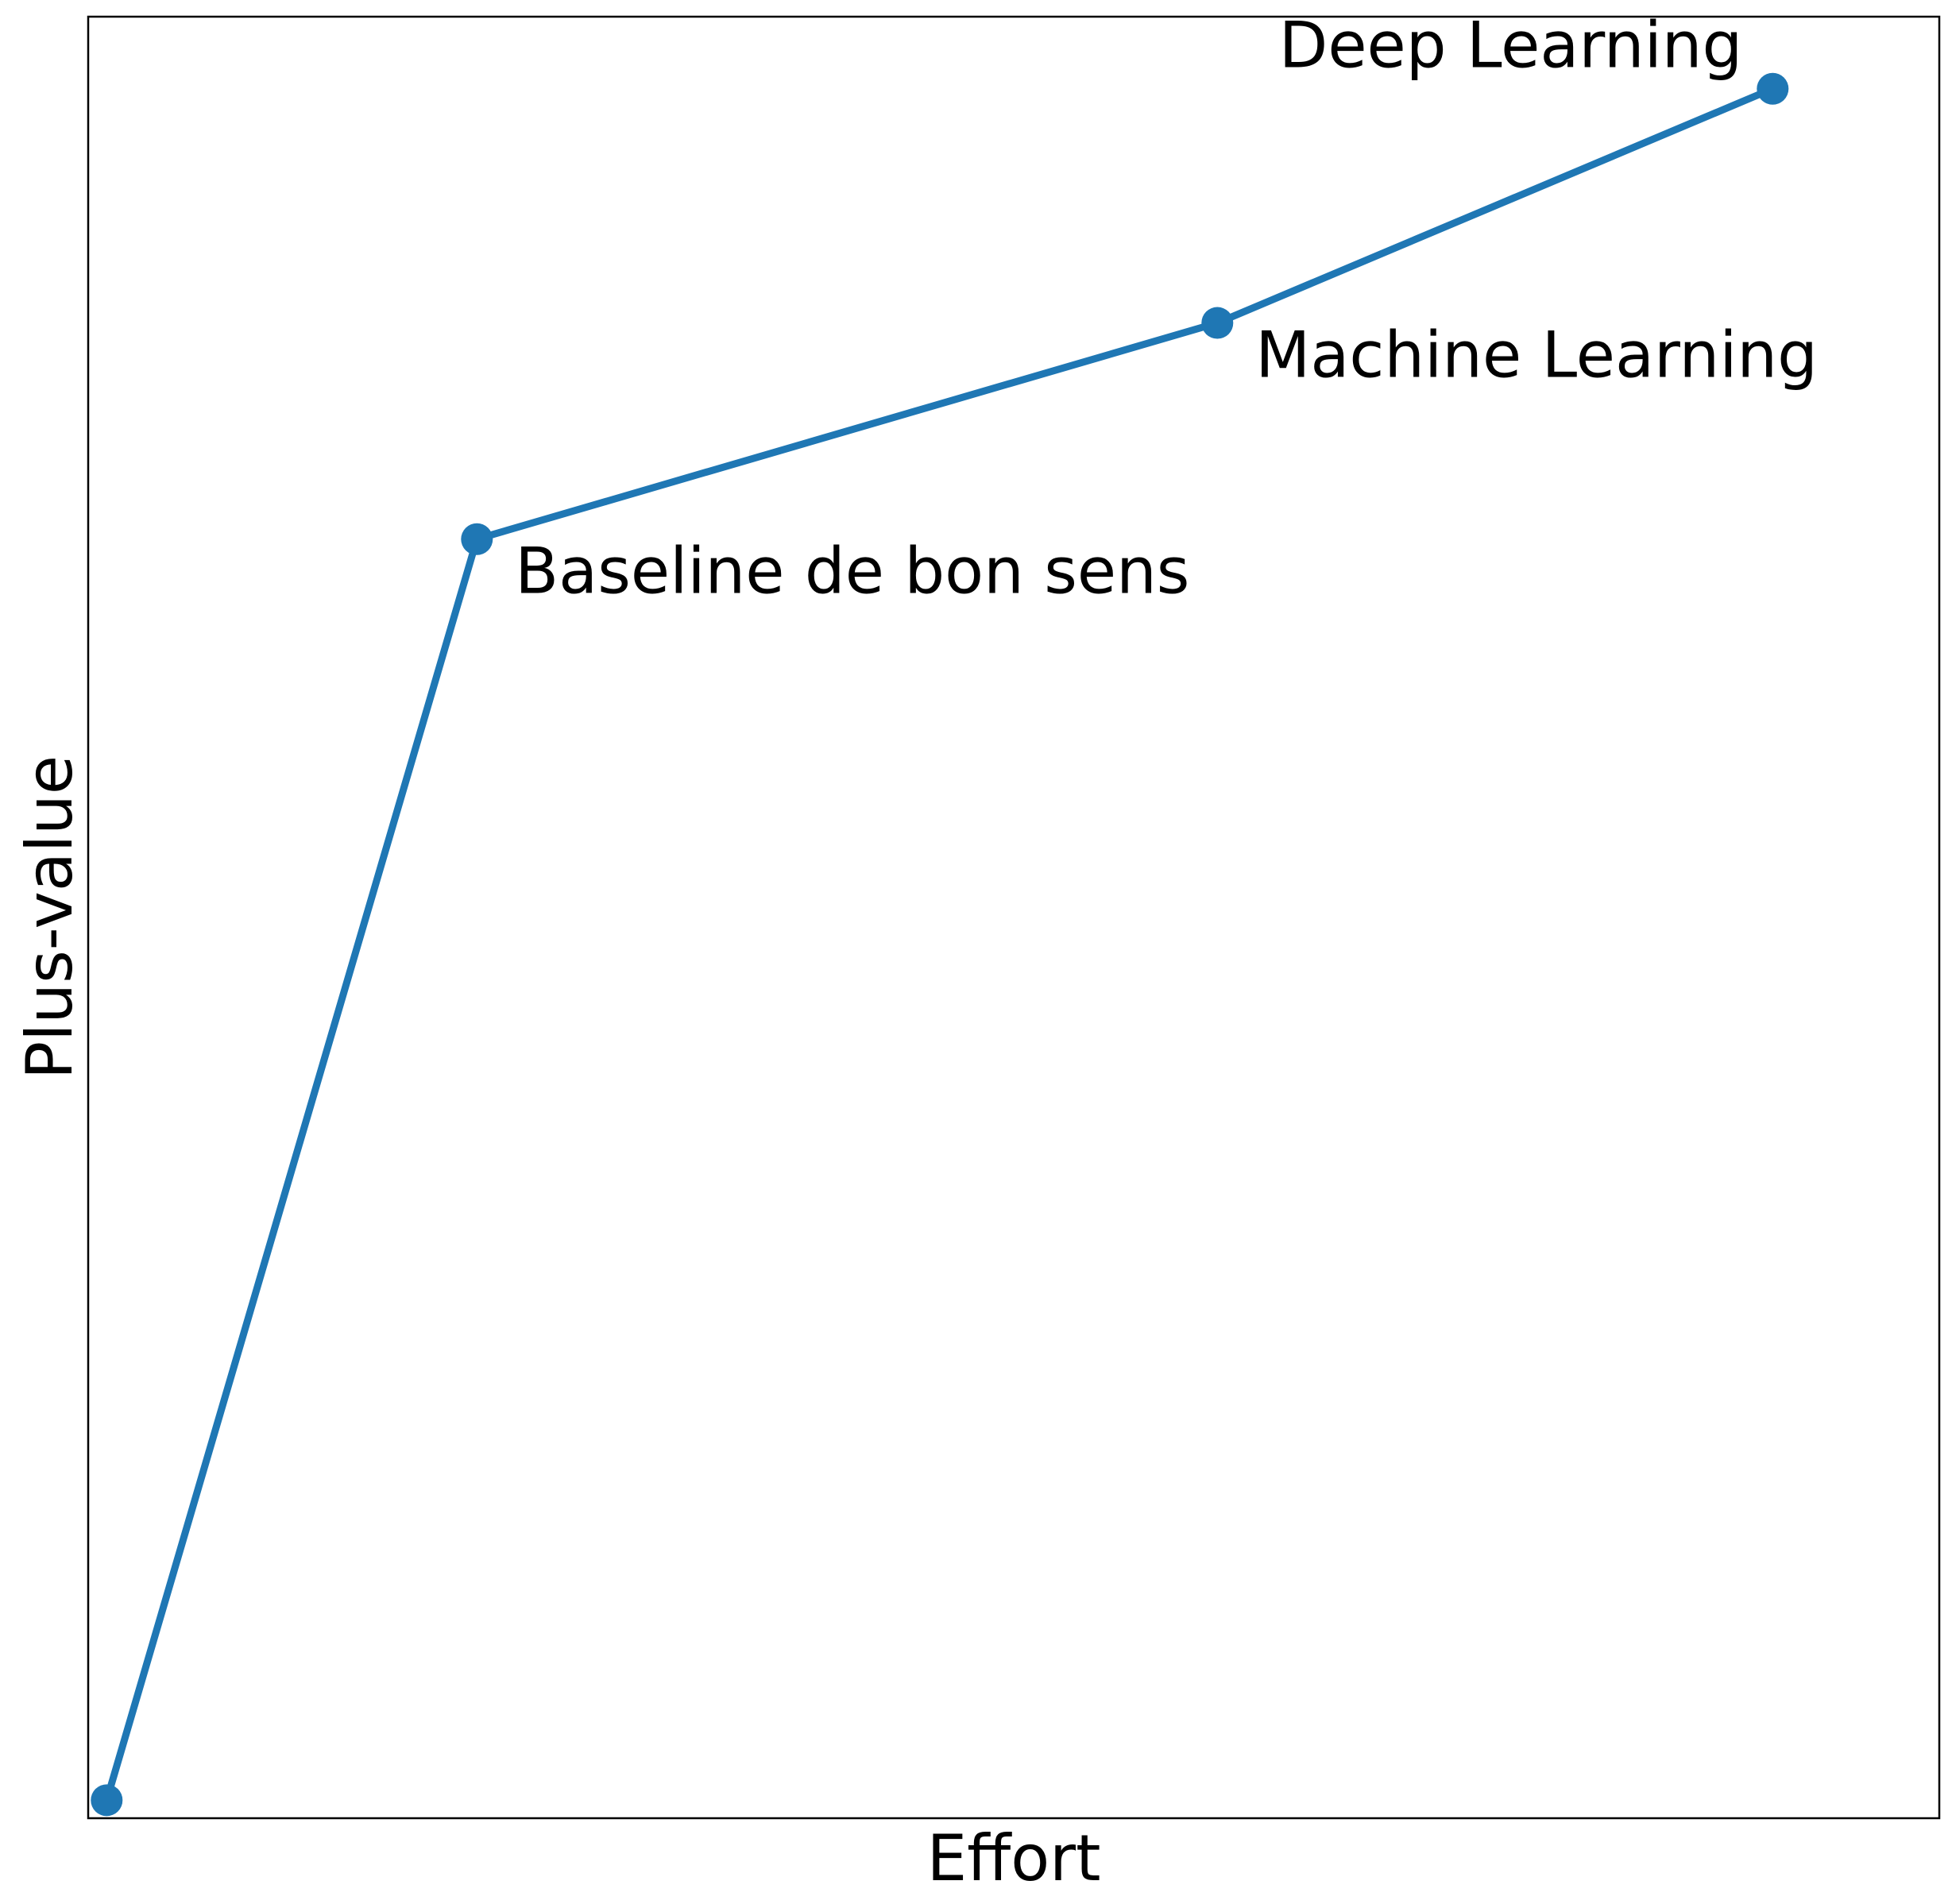 The image size is (1952, 1904). I want to click on x-axis-title: Effort, so click(1014, 1858).